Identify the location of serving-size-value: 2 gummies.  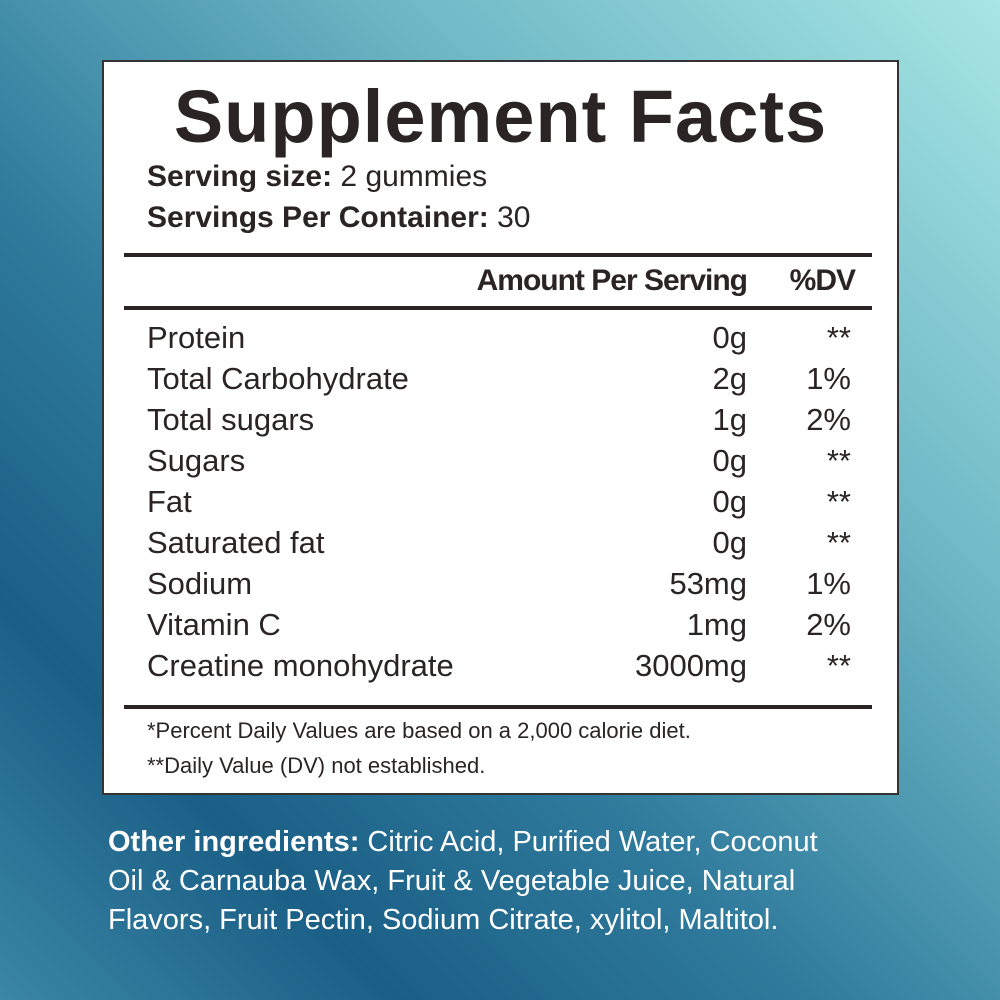
(414, 176).